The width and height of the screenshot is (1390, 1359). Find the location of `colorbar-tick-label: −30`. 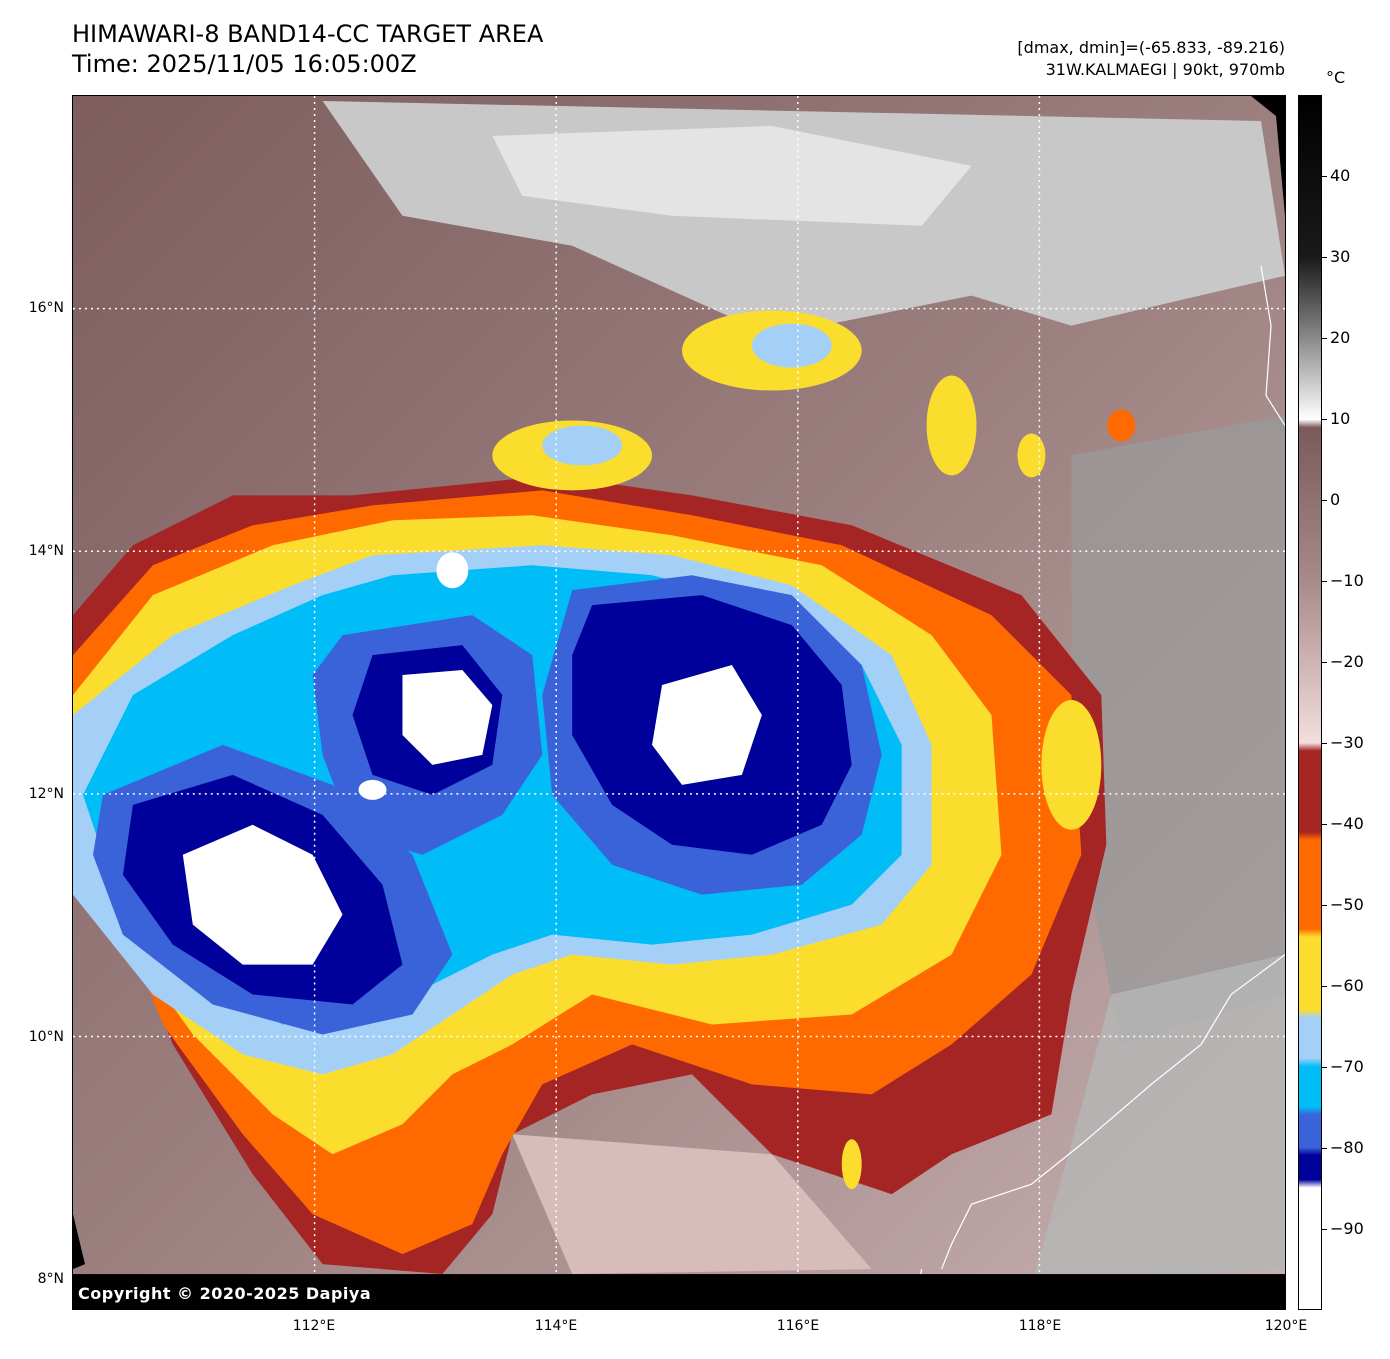

colorbar-tick-label: −30 is located at coordinates (1347, 742).